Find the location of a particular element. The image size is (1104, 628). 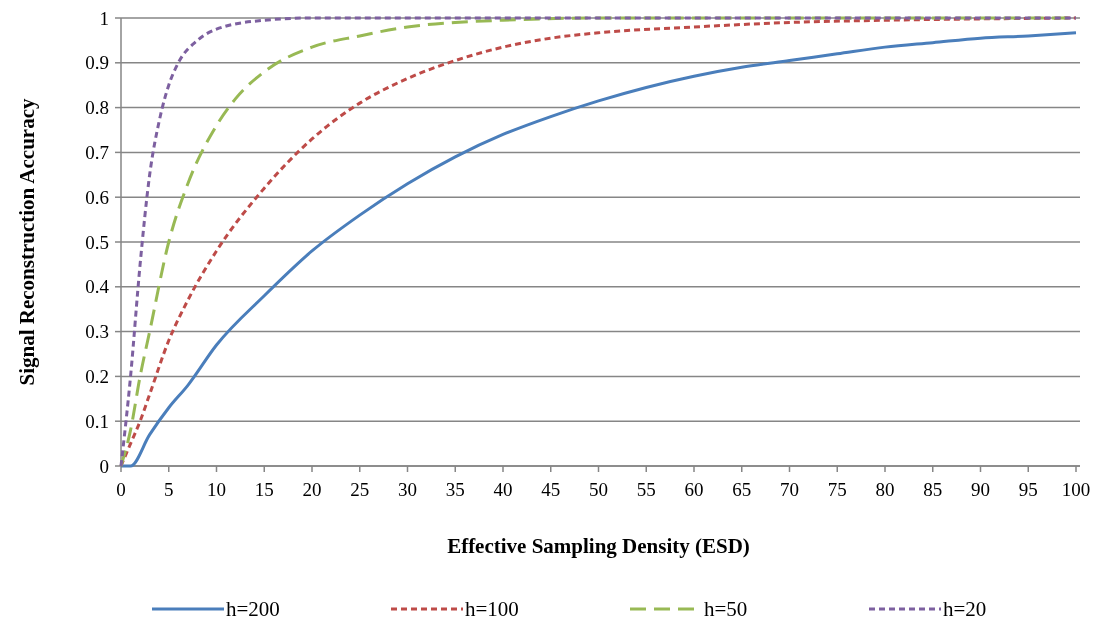

legend-label: h=20 is located at coordinates (965, 609).